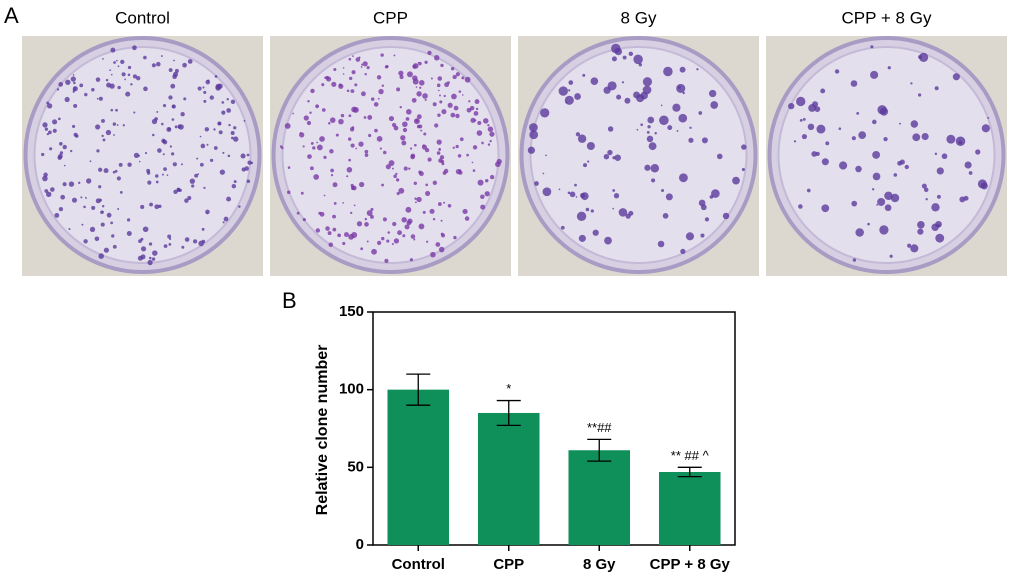  Describe the element at coordinates (886, 155) in the screenshot. I see `dish-inner` at that location.